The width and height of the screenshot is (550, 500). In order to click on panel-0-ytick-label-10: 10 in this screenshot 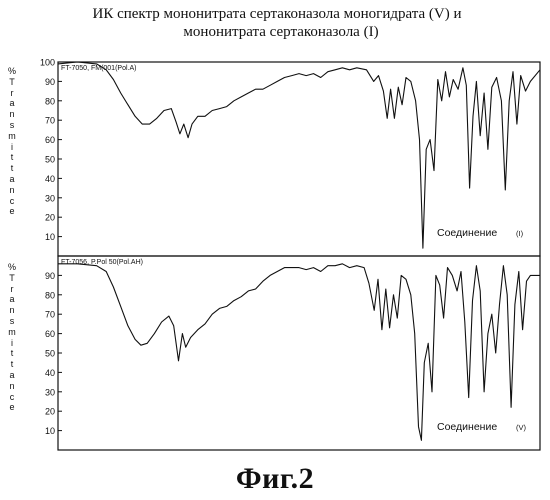, I will do `click(50, 237)`.